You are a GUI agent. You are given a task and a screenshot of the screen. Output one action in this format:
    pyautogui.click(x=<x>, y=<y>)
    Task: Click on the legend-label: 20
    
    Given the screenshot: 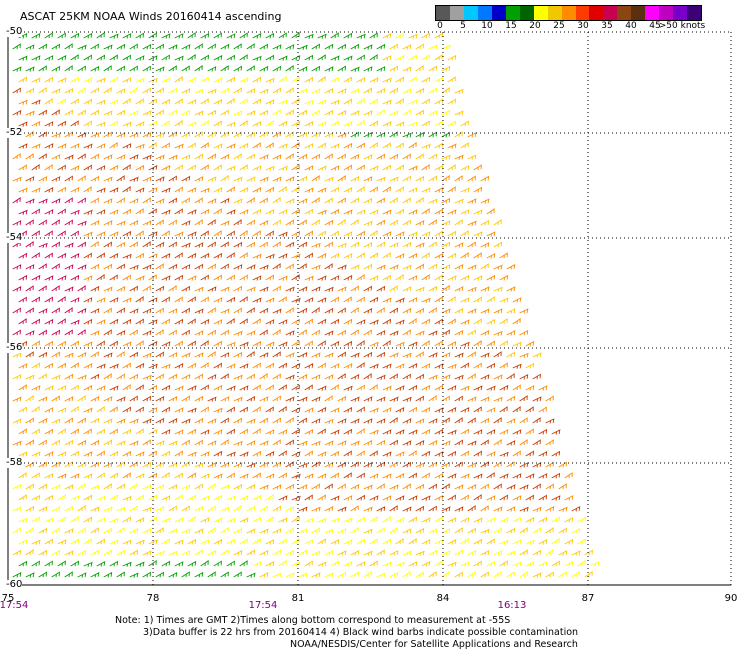 What is the action you would take?
    pyautogui.click(x=535, y=26)
    